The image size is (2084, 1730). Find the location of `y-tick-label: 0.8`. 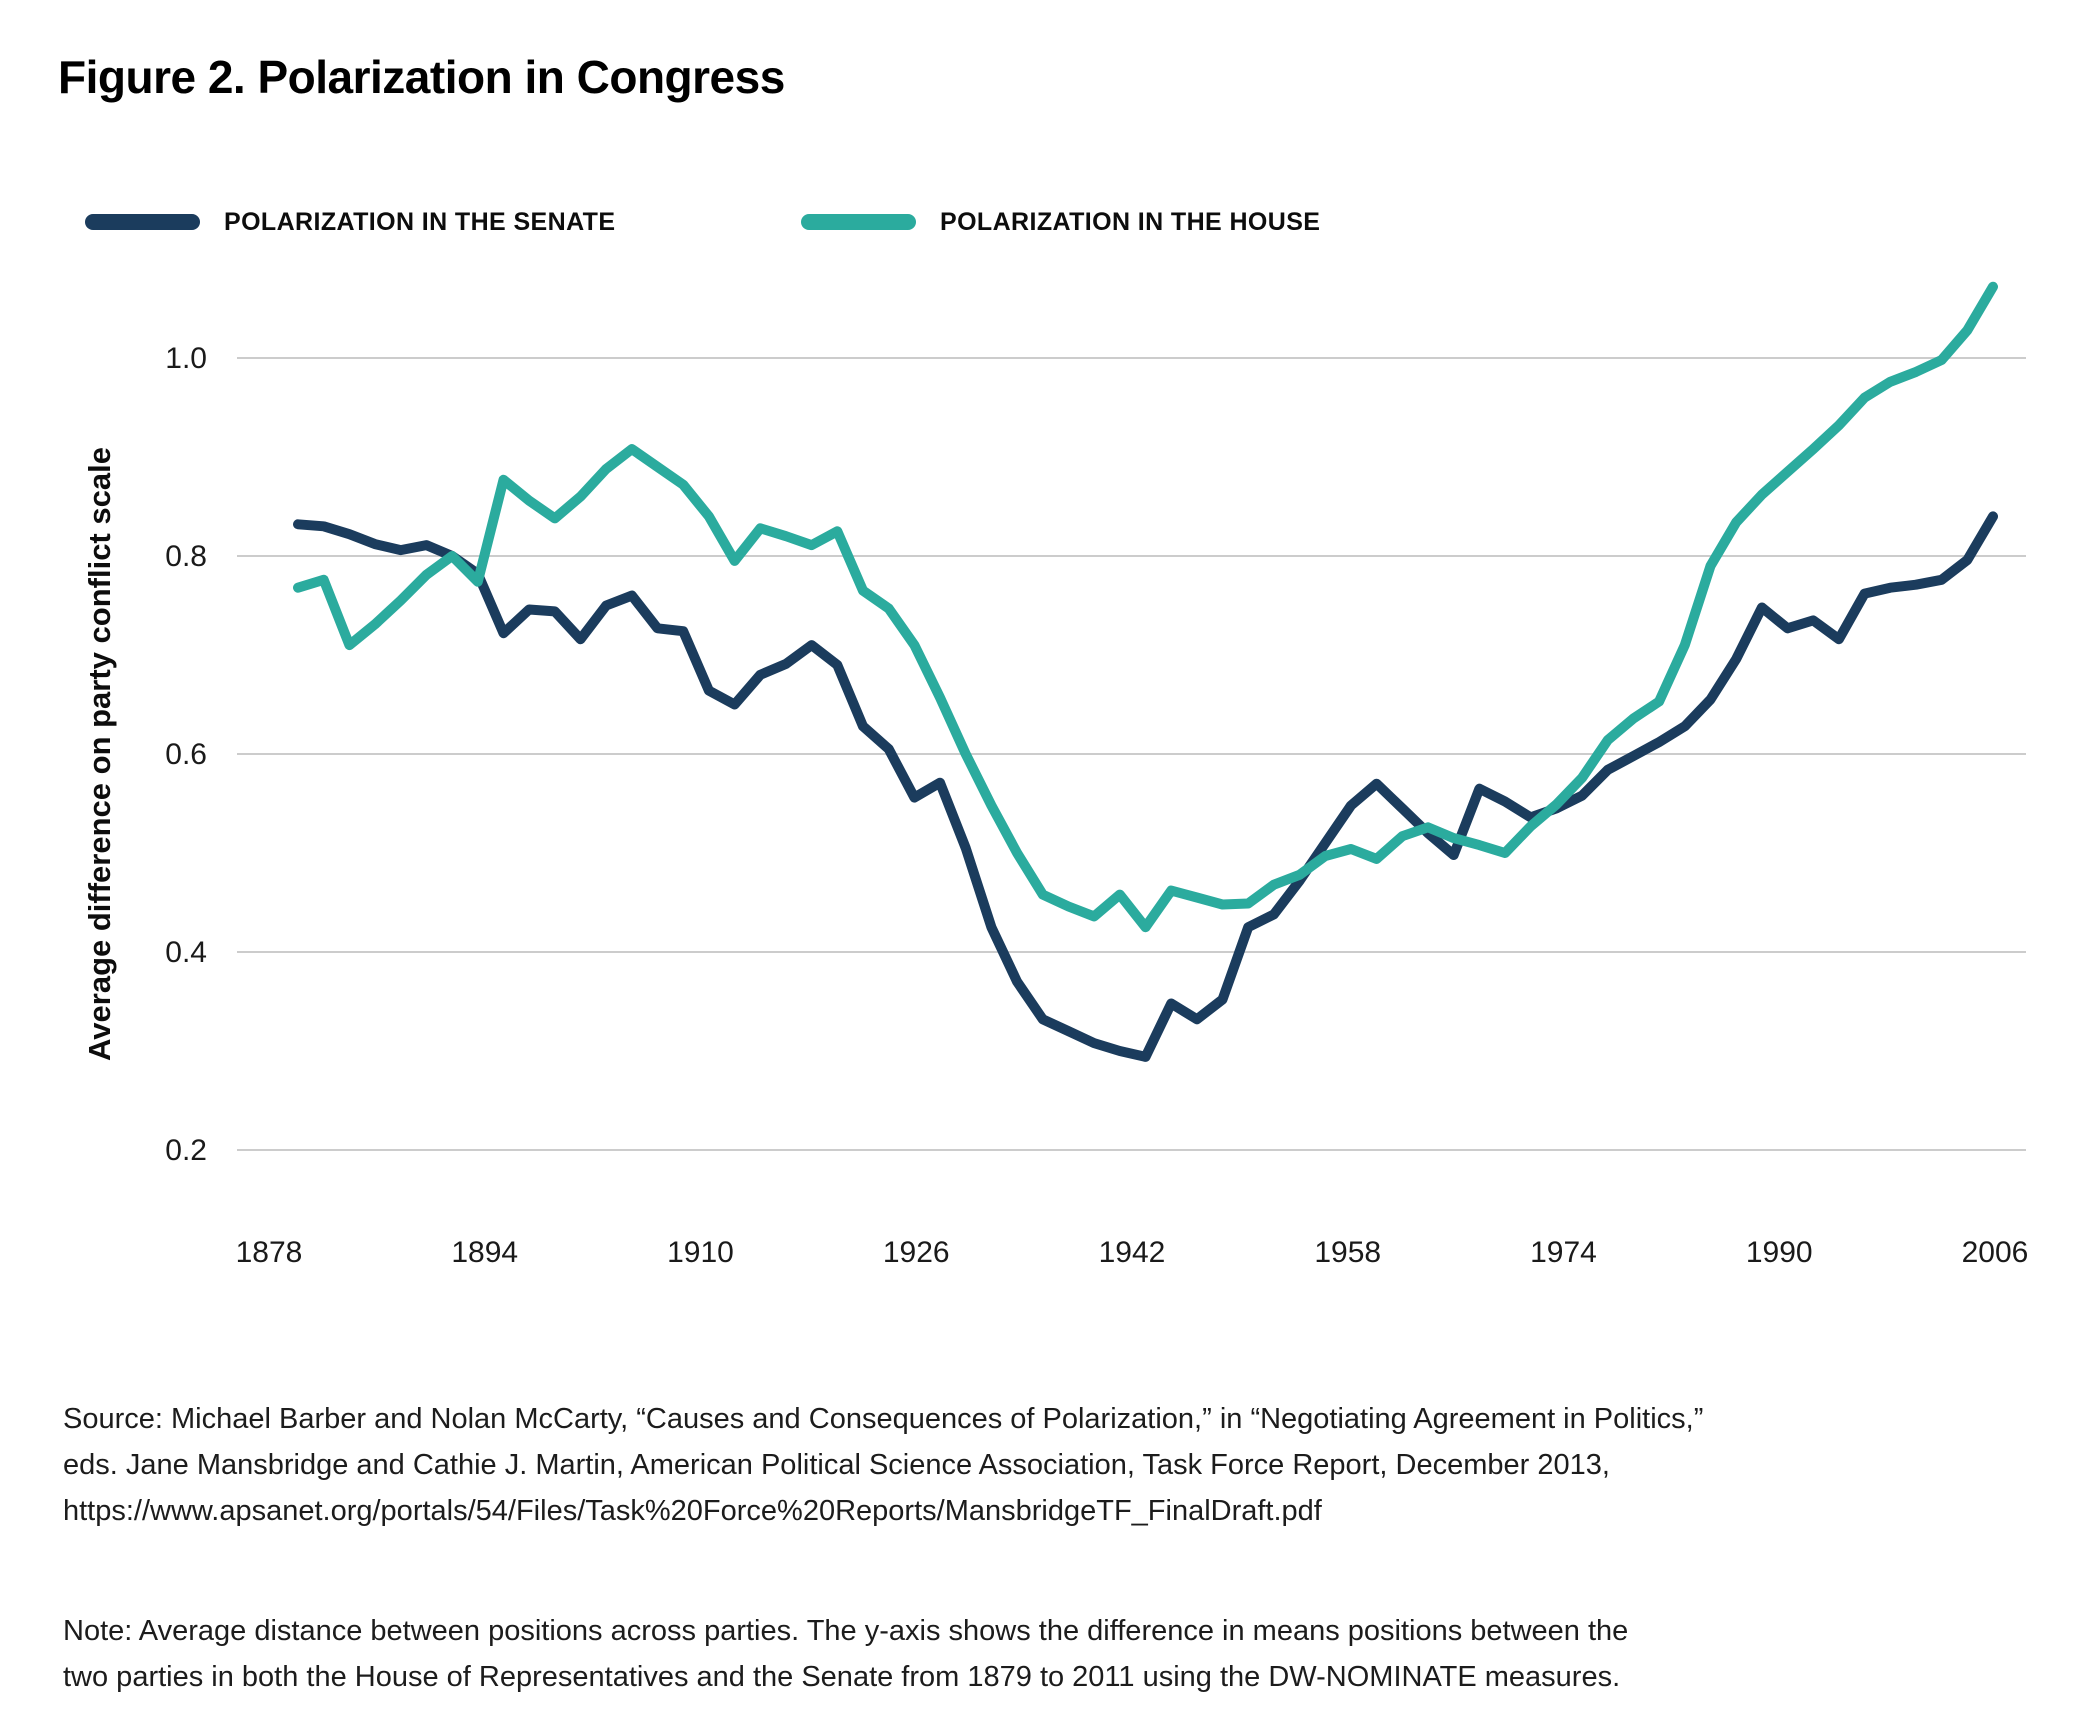

y-tick-label: 0.8 is located at coordinates (186, 556).